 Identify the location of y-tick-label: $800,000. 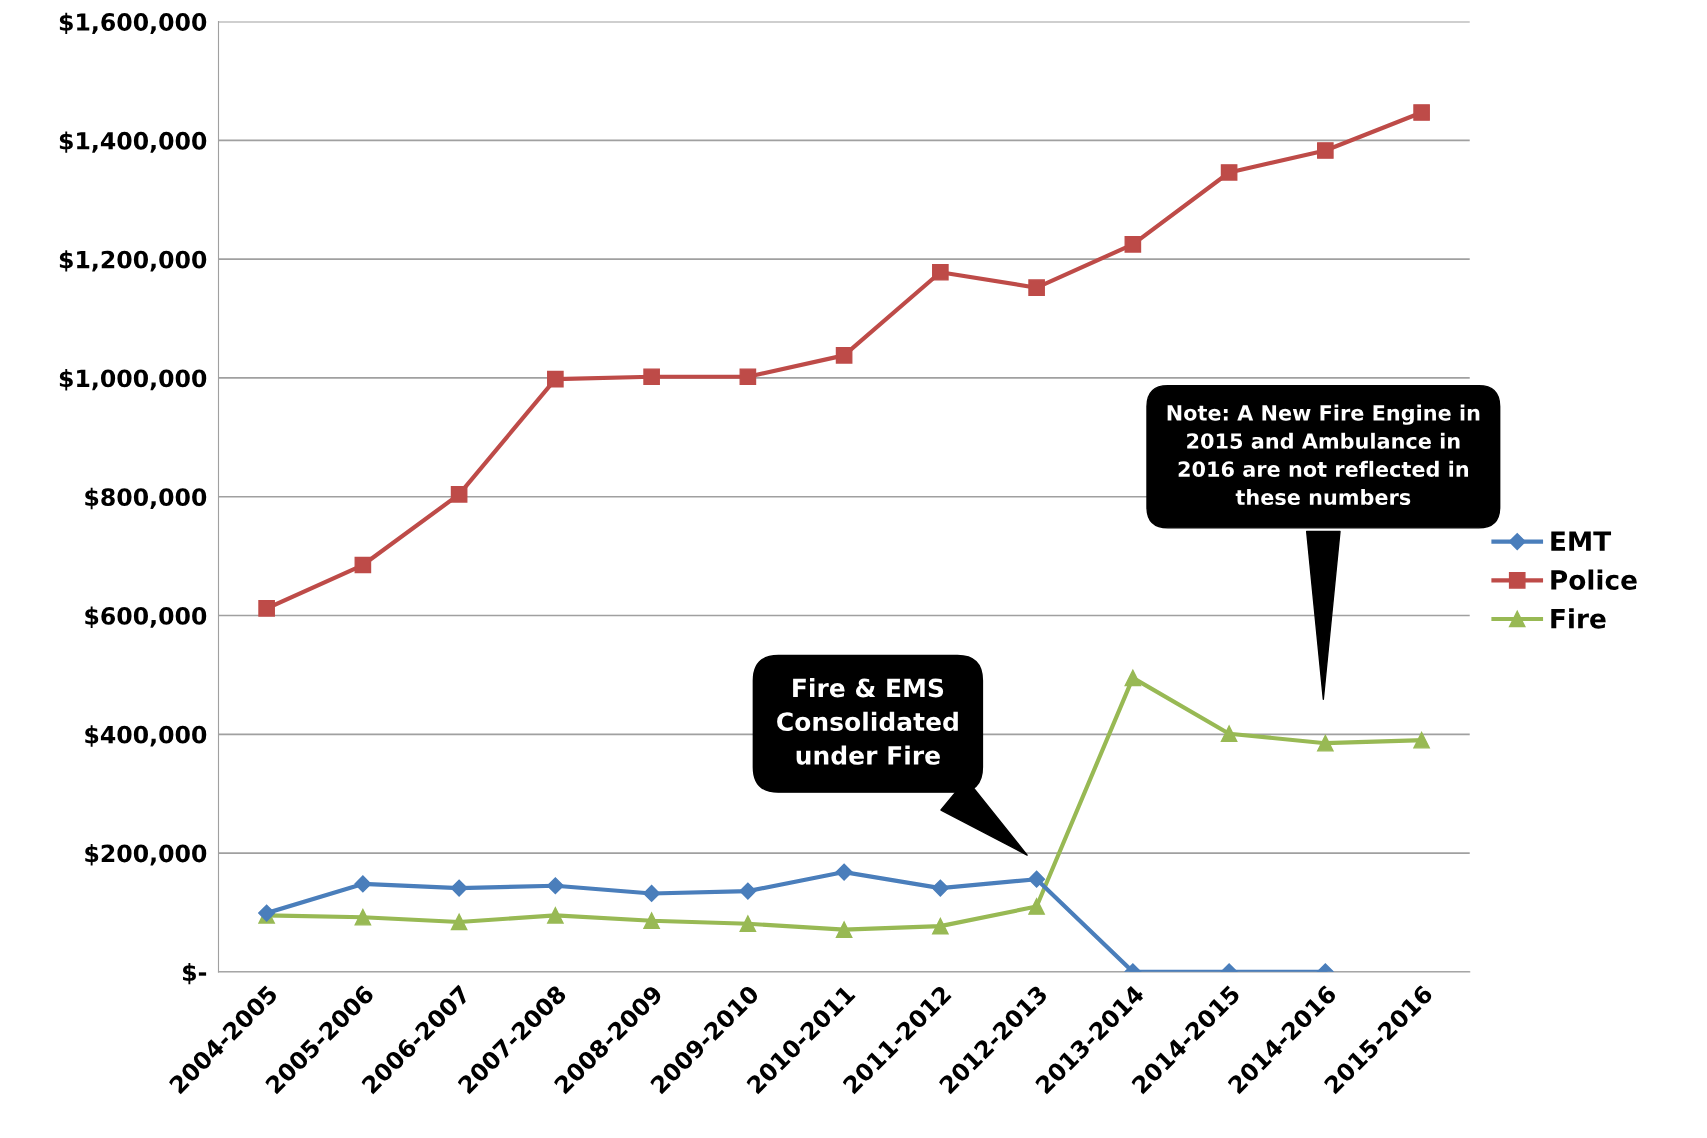
(146, 498).